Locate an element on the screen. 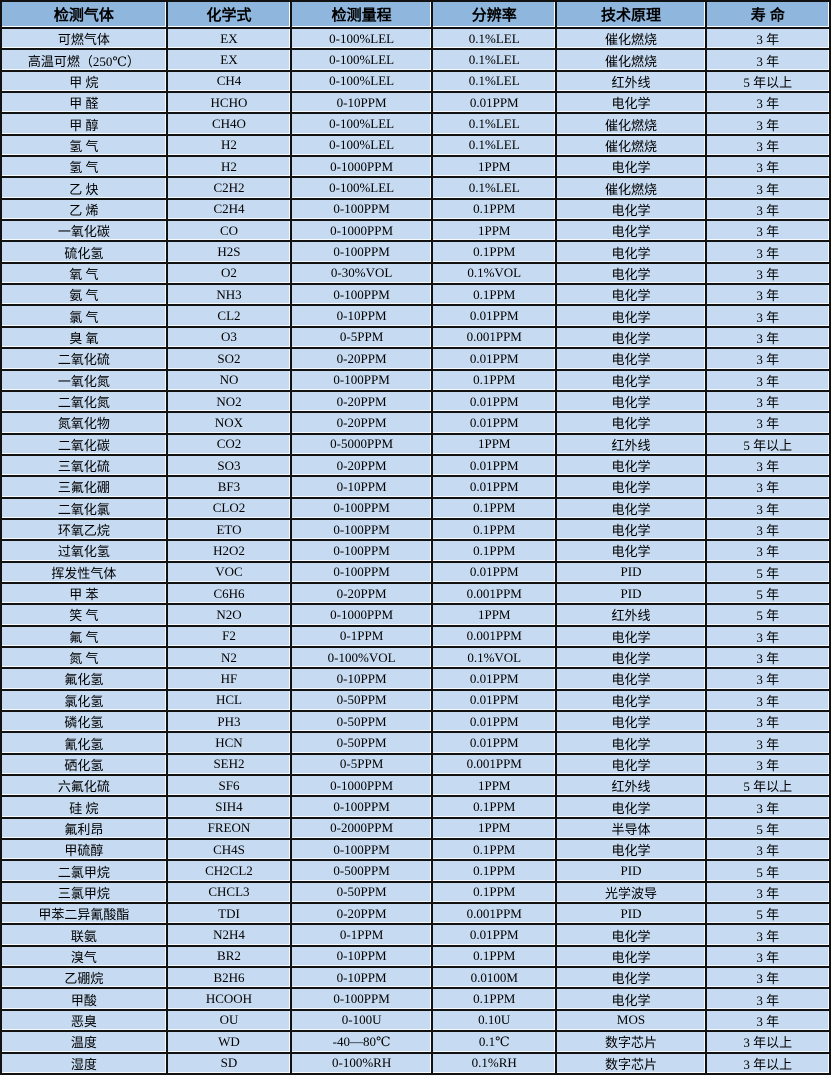 The width and height of the screenshot is (831, 1075). cell-tech-principle: MOS is located at coordinates (631, 1020).